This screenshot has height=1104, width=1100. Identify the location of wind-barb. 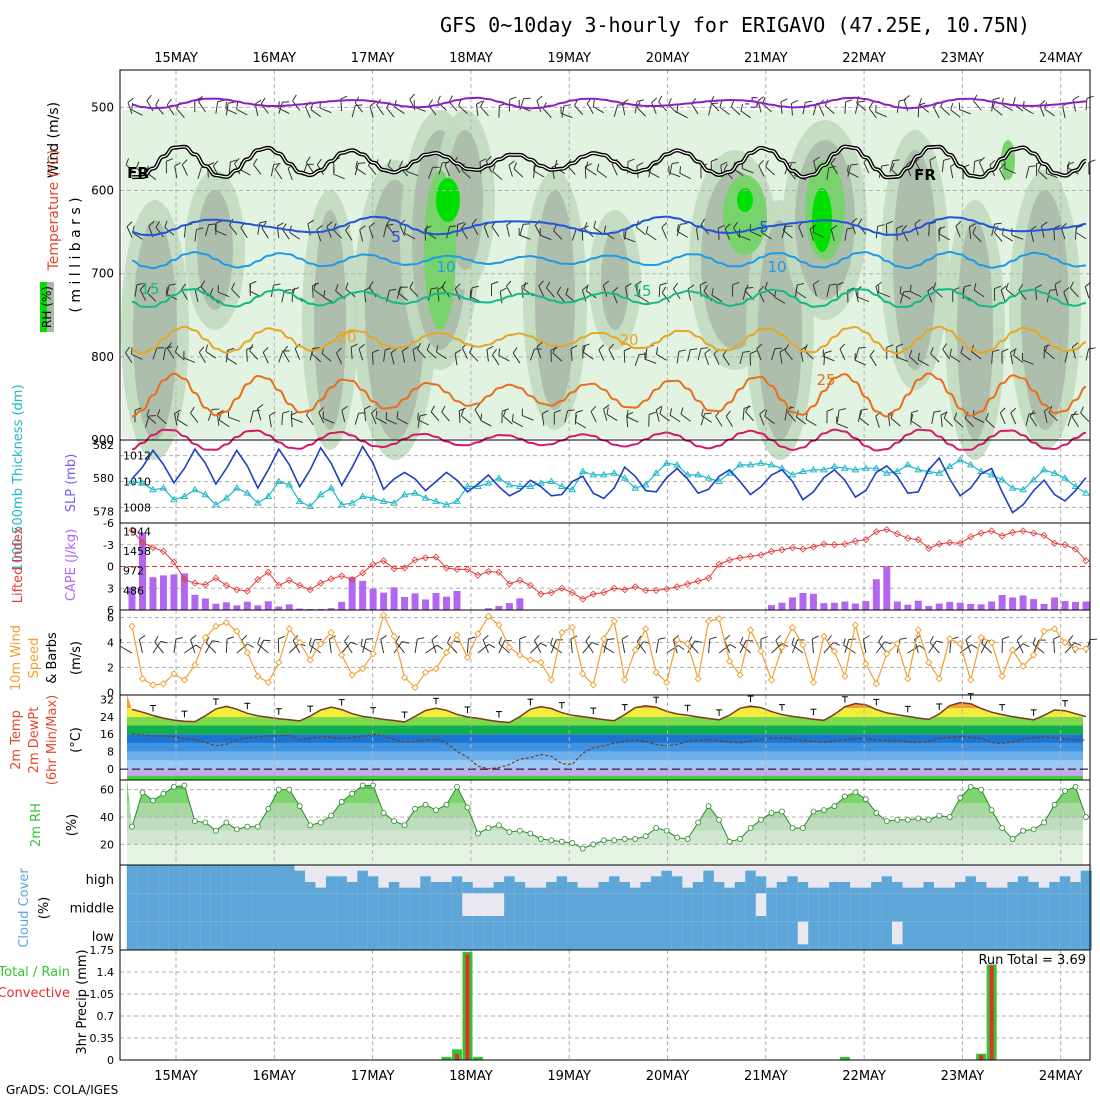
(313, 292).